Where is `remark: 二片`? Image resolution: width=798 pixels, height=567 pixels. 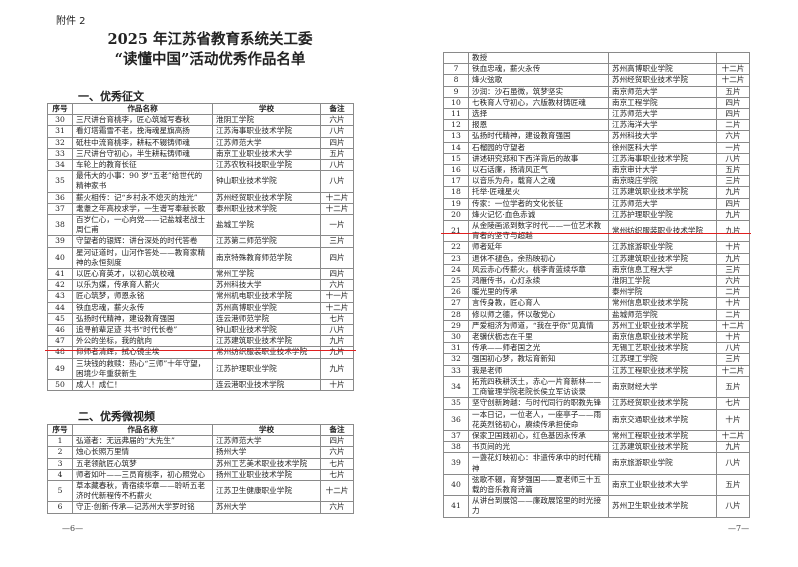 remark: 二片 is located at coordinates (733, 292).